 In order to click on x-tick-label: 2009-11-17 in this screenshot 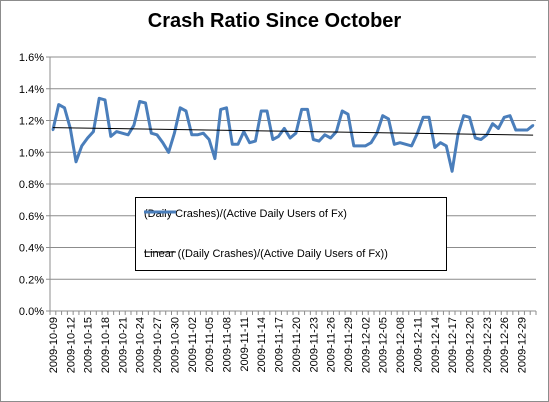, I will do `click(280, 344)`.